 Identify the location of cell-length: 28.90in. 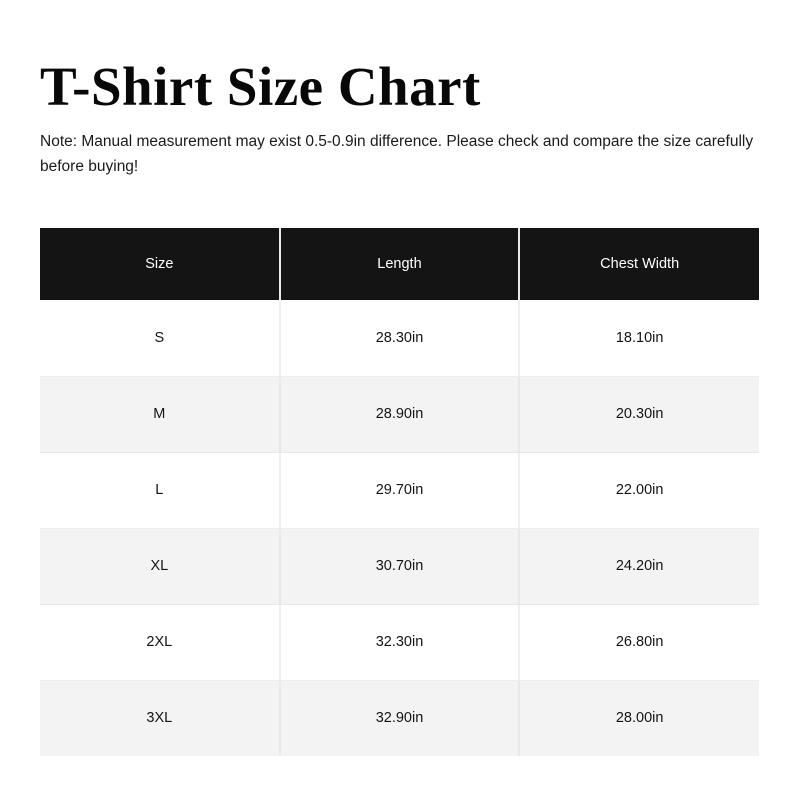
(400, 414).